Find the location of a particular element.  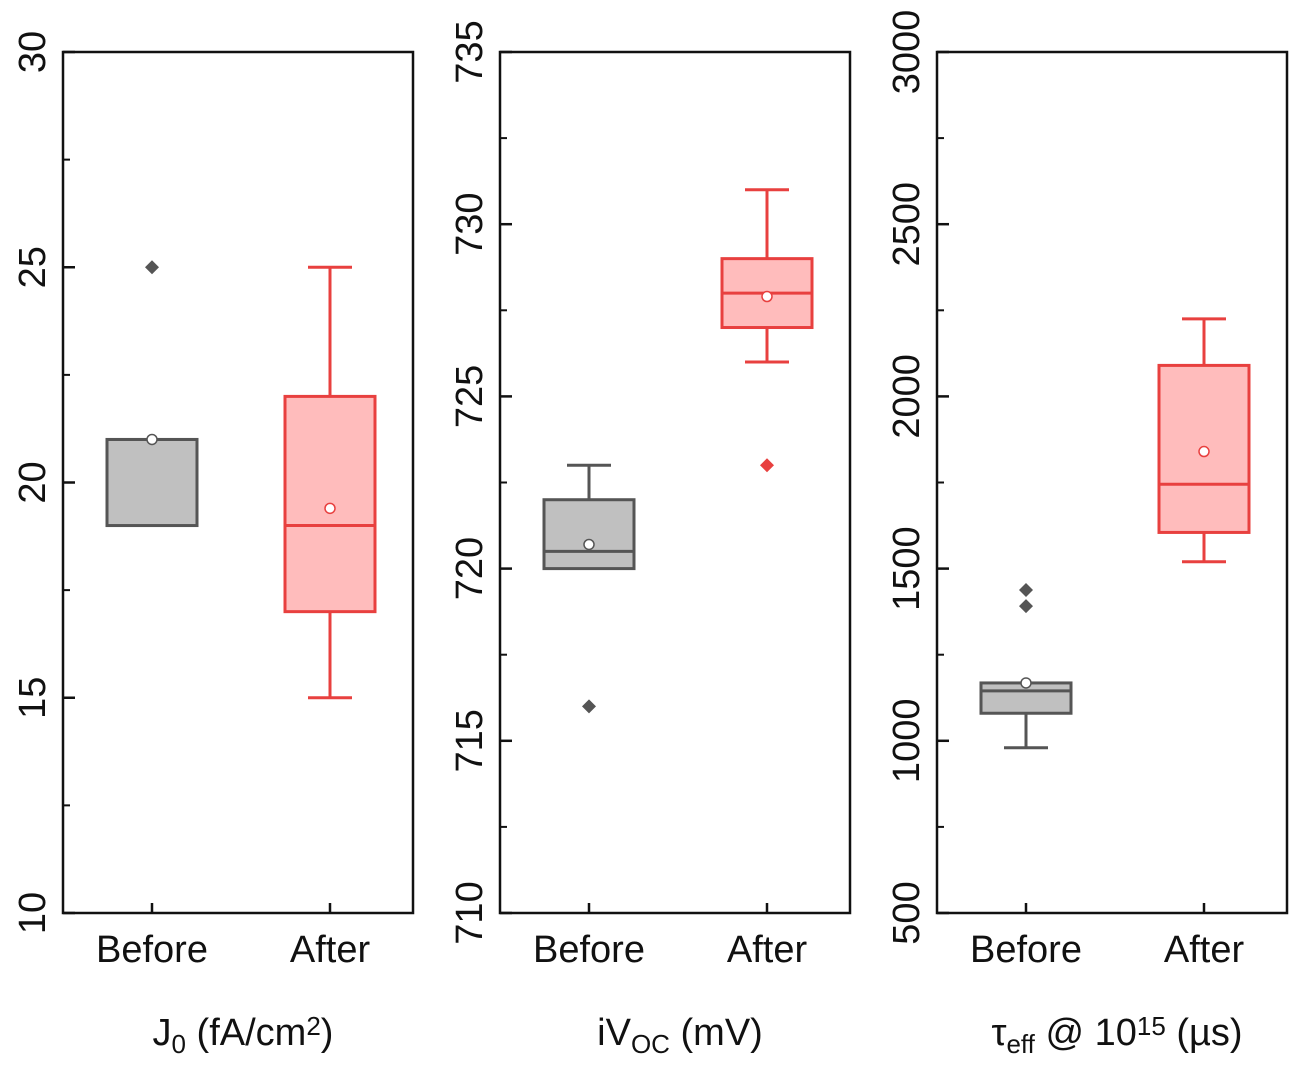

axis-title-part: iV is located at coordinates (614, 1033).